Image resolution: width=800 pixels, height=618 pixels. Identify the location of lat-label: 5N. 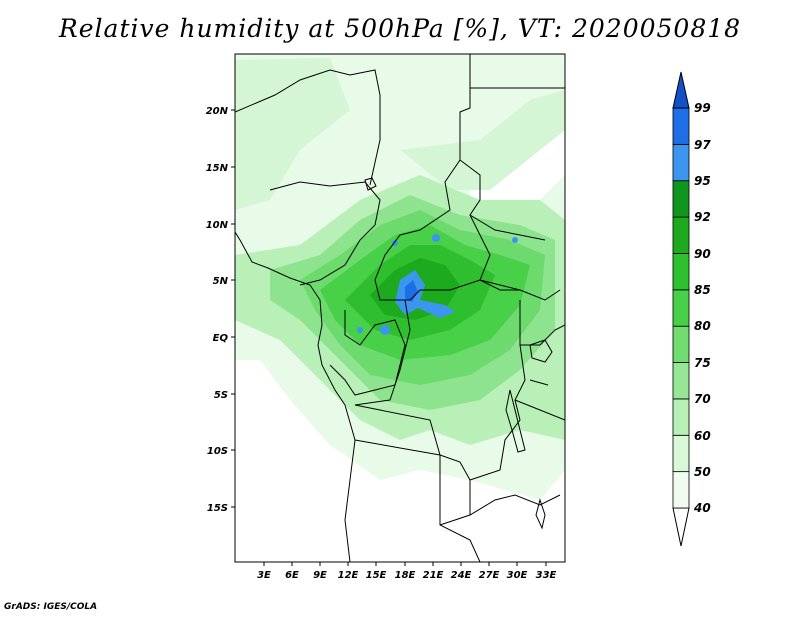
(221, 281).